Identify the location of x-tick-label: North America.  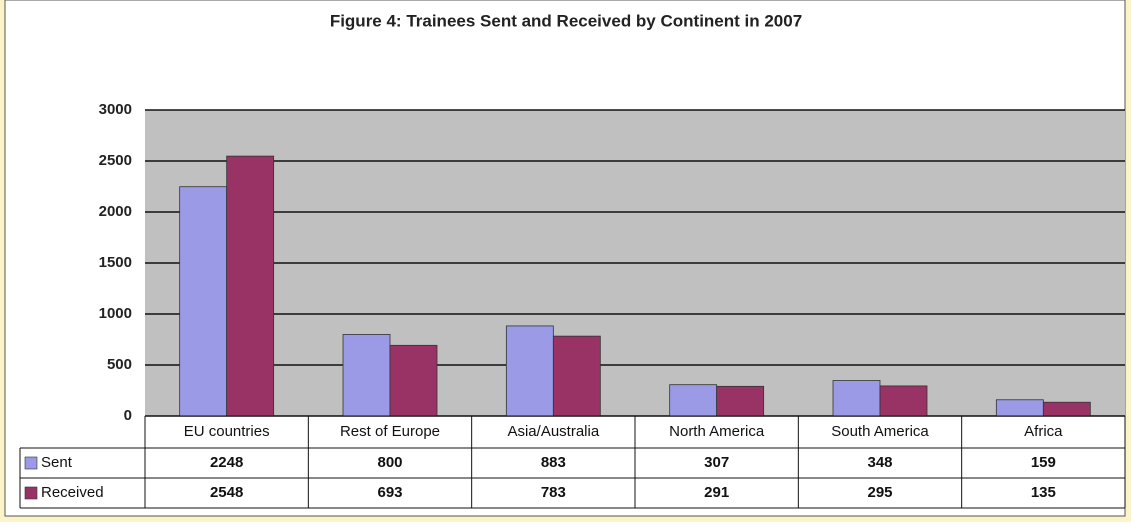
(717, 431).